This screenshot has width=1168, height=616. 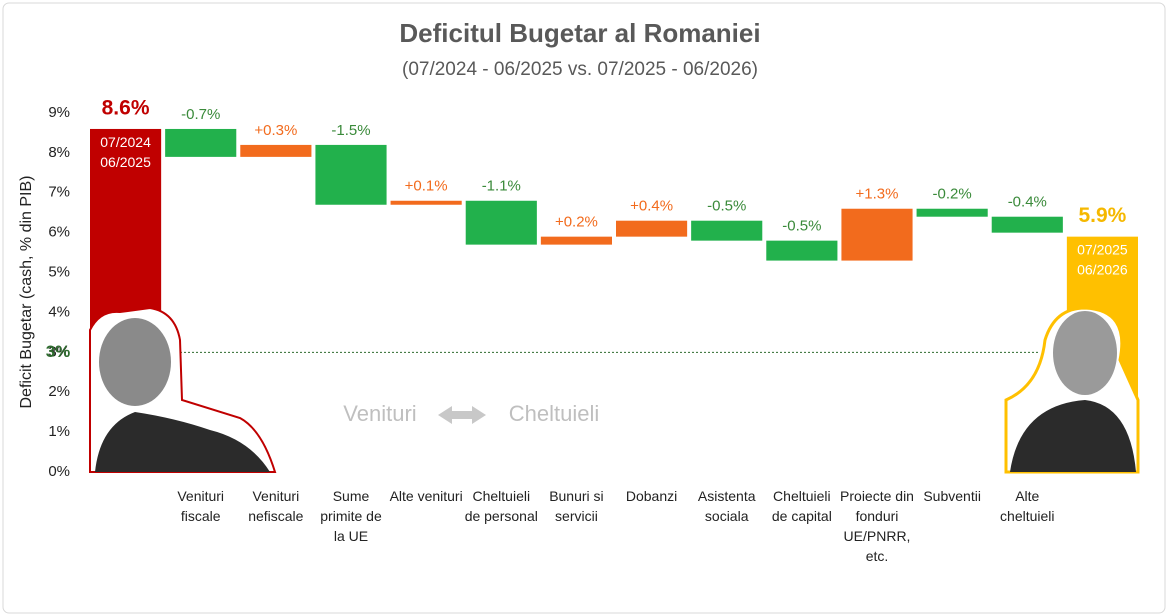 I want to click on y-tick-label: 6%, so click(x=59, y=232).